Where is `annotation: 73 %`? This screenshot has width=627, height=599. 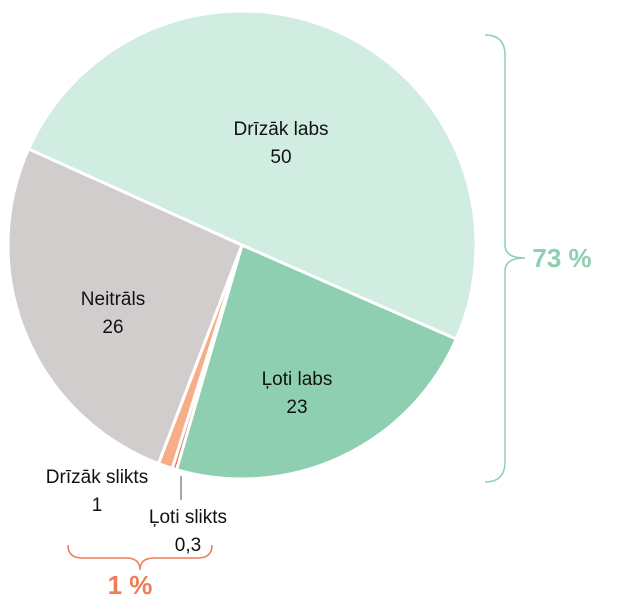 annotation: 73 % is located at coordinates (561, 258).